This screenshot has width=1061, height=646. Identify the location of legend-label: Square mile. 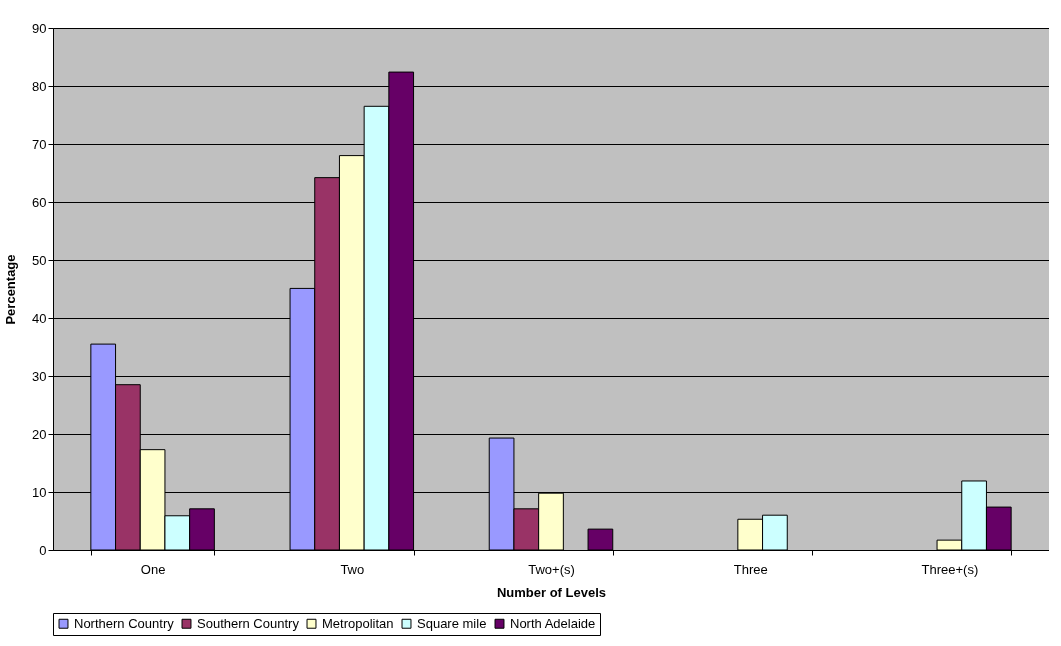
(452, 623).